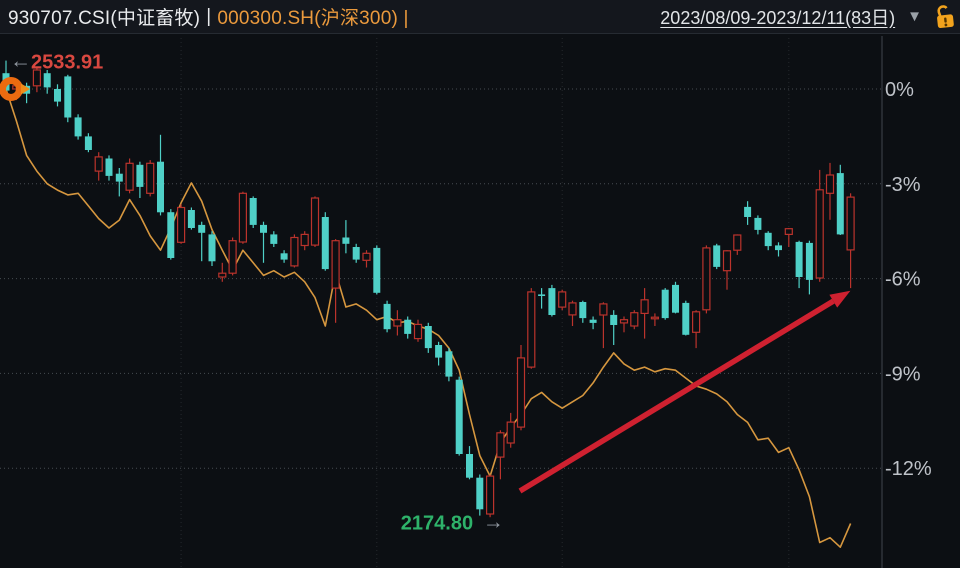 The image size is (960, 568). I want to click on lock-icon, so click(945, 16).